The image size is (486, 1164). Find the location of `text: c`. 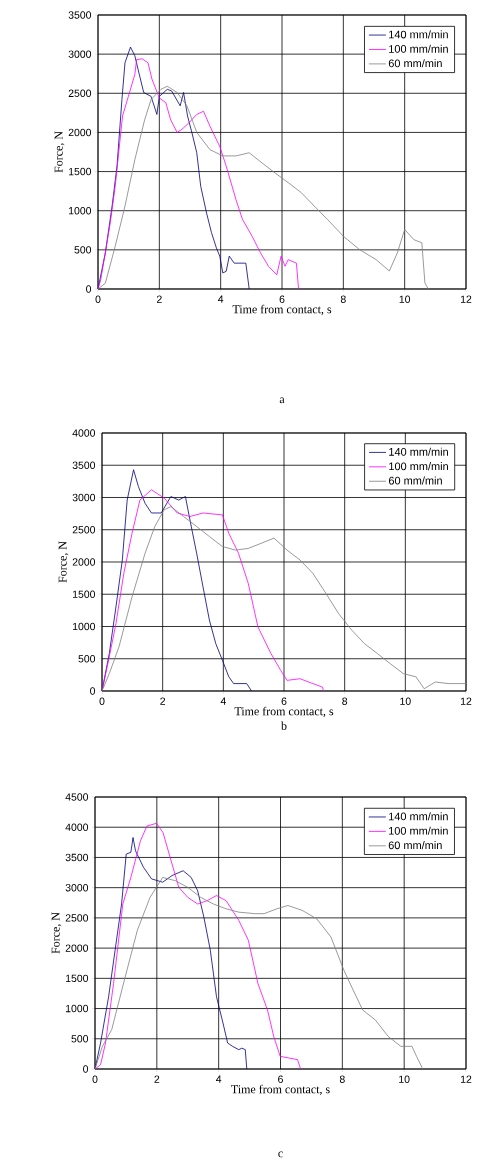

text: c is located at coordinates (280, 1154).